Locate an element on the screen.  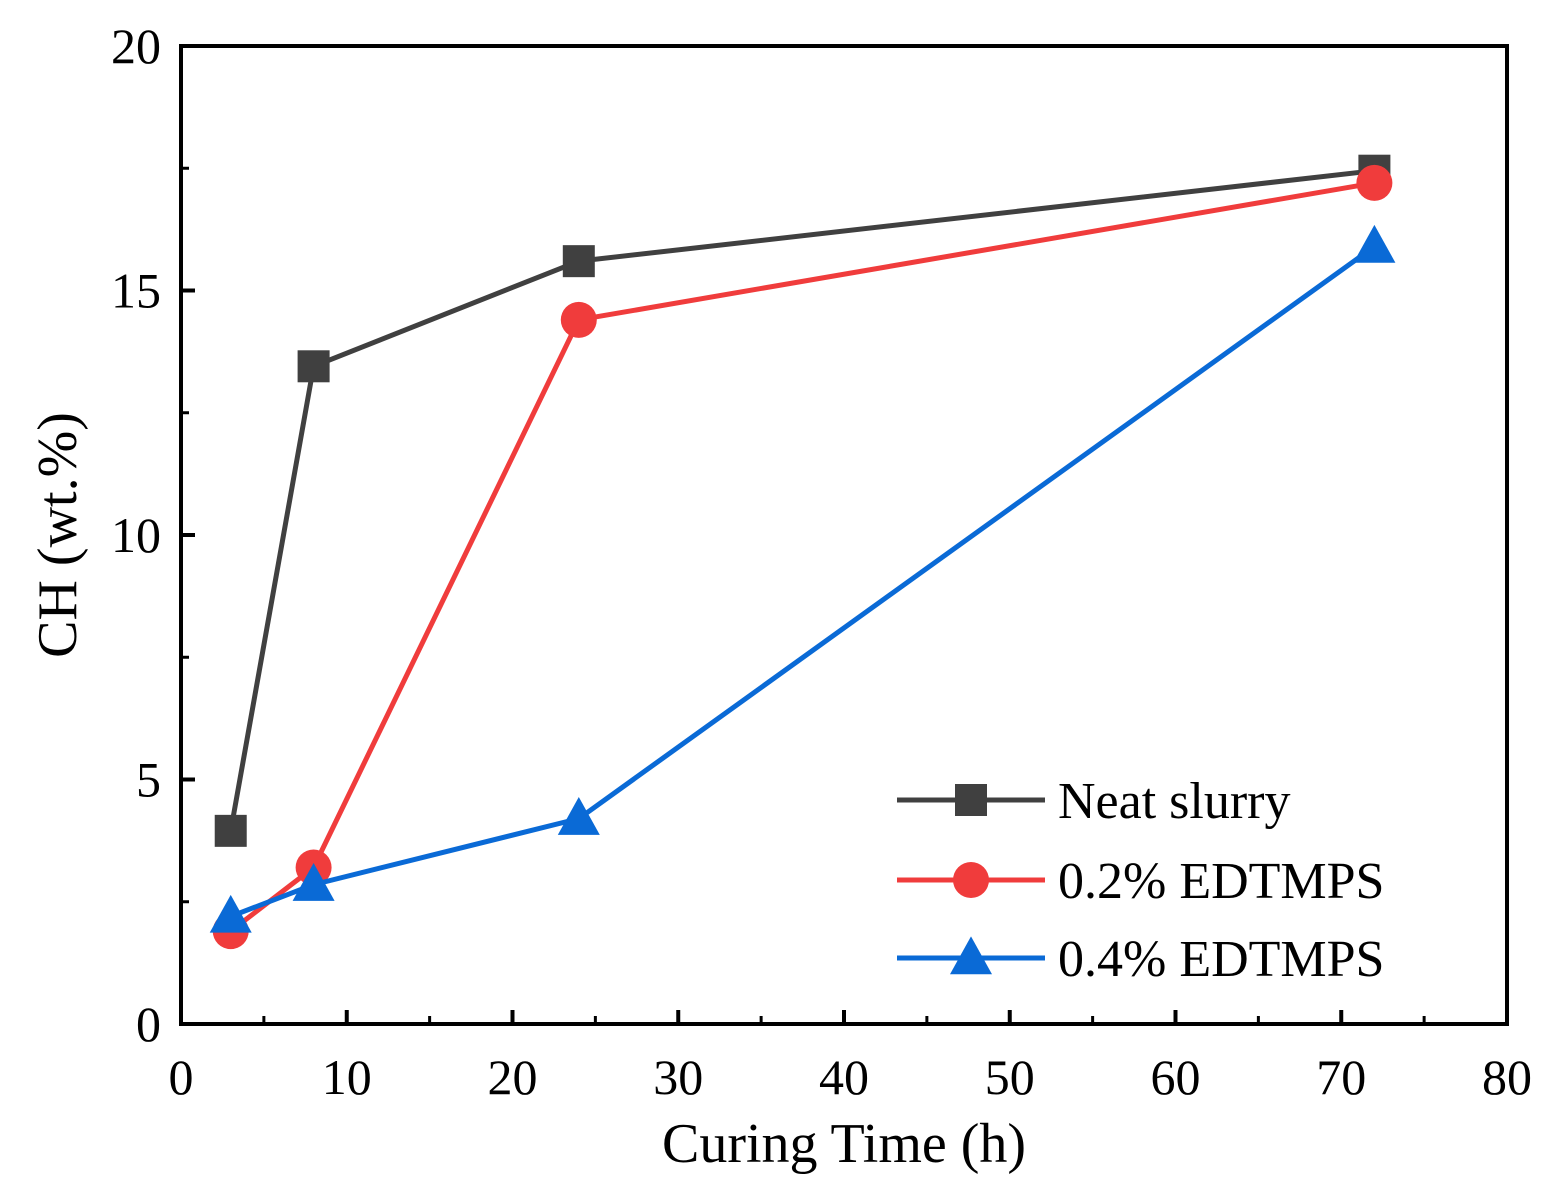
legend: Neat slurry 0.2% EDTMPS 0.4% EDTMPS is located at coordinates (1140, 880).